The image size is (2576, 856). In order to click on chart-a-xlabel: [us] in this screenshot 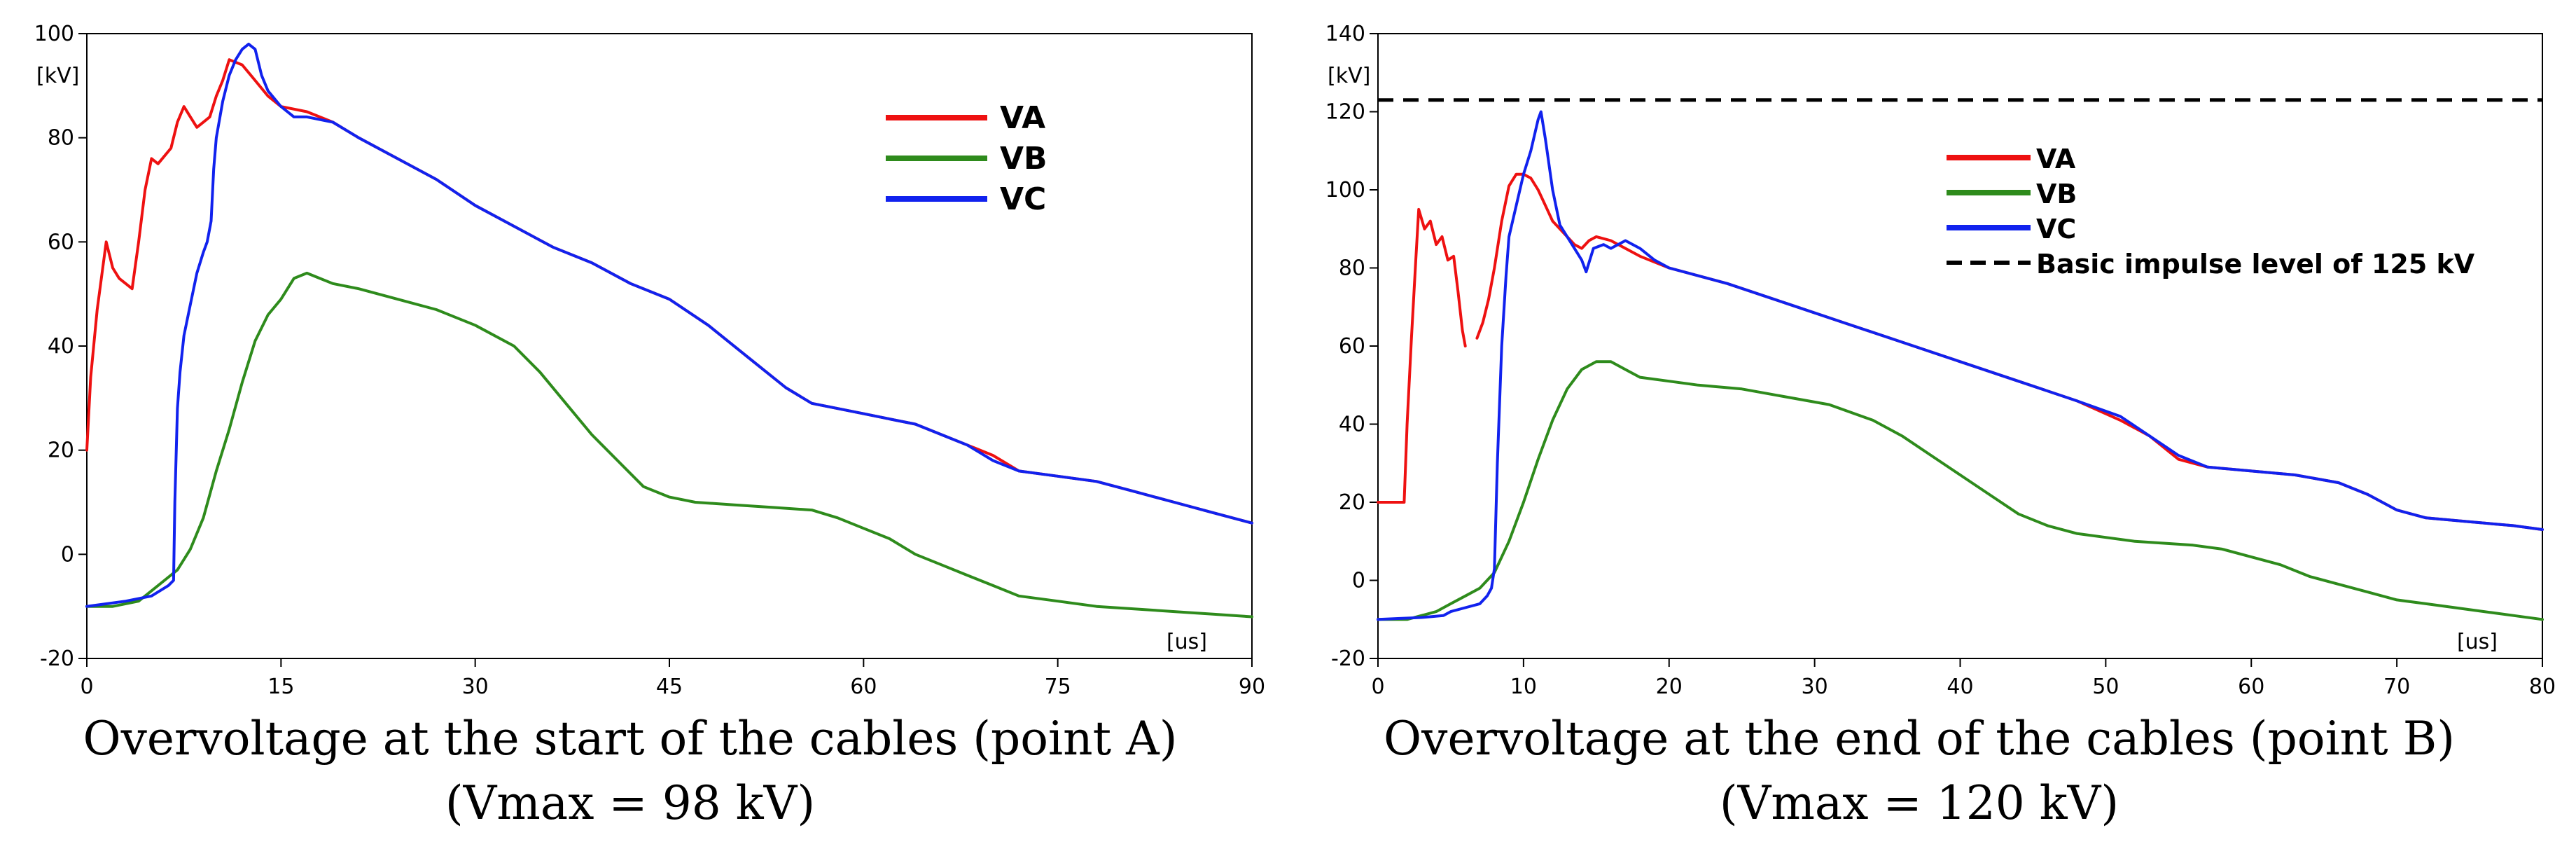, I will do `click(1187, 642)`.